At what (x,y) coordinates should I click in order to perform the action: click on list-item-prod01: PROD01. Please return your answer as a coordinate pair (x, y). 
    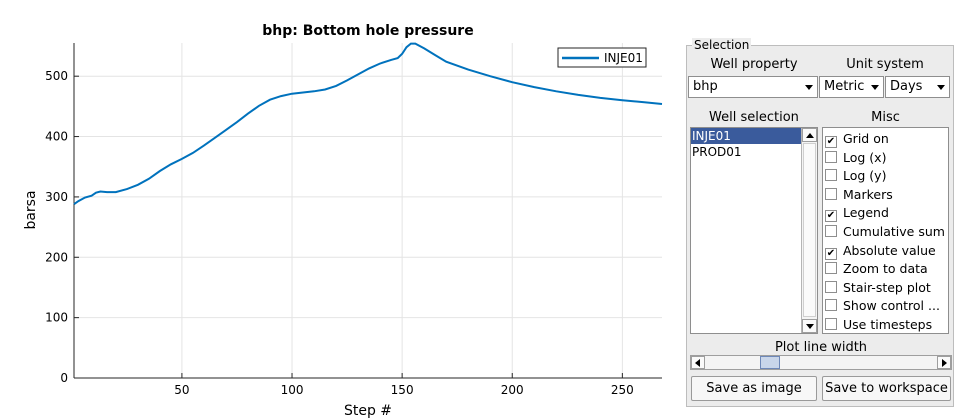
    Looking at the image, I should click on (717, 152).